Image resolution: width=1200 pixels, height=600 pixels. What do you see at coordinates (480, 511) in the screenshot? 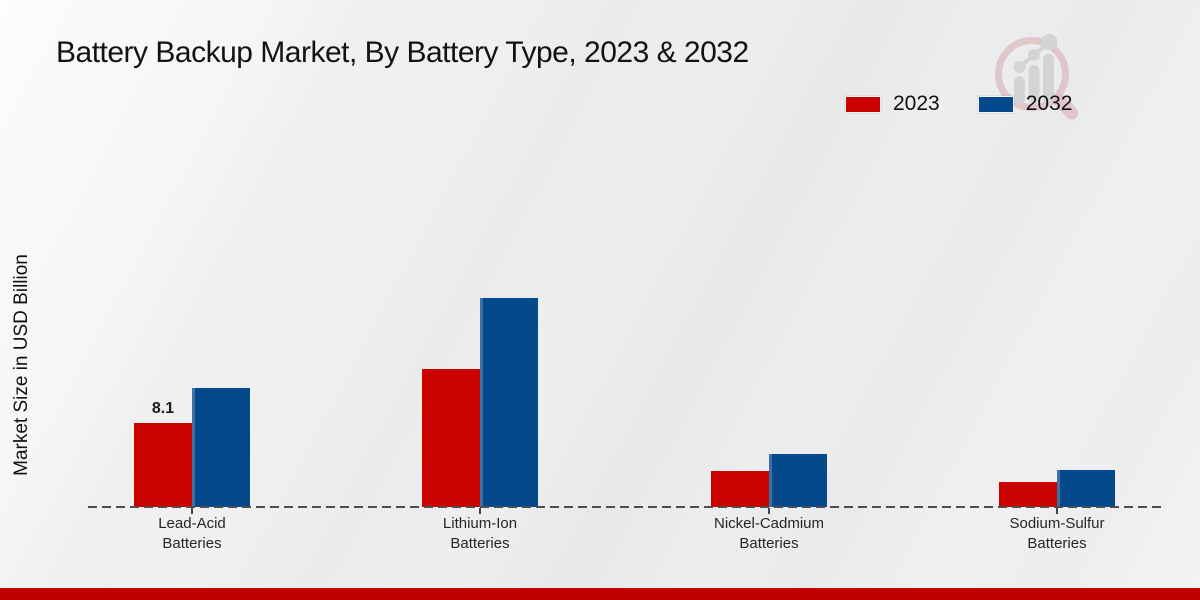
I see `x-axis-tick-lithium-ion` at bounding box center [480, 511].